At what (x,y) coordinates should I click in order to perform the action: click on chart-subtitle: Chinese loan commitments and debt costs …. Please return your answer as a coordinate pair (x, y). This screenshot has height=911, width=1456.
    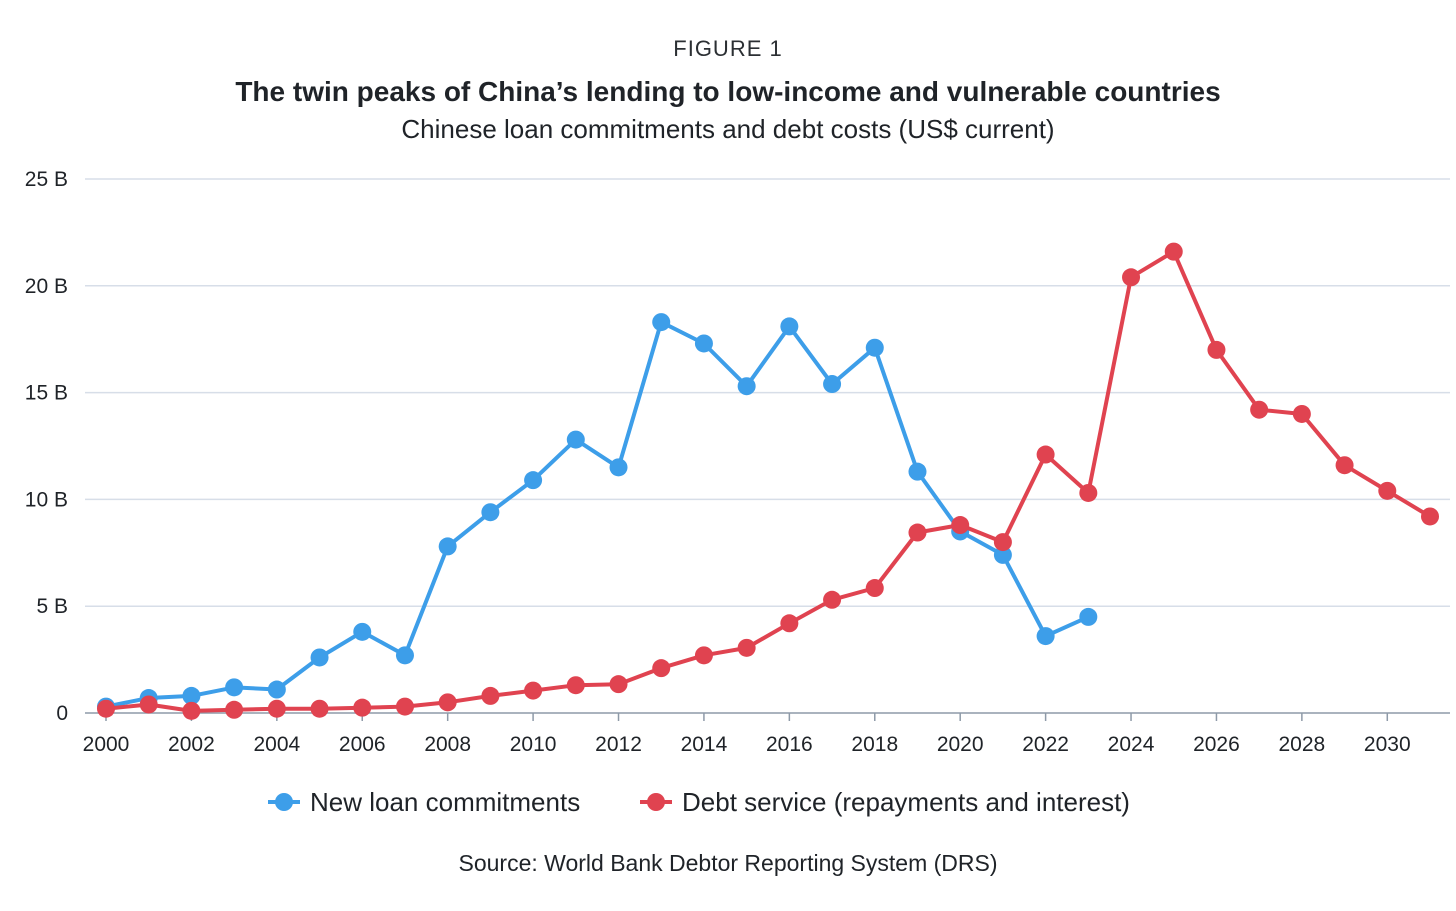
    Looking at the image, I should click on (728, 129).